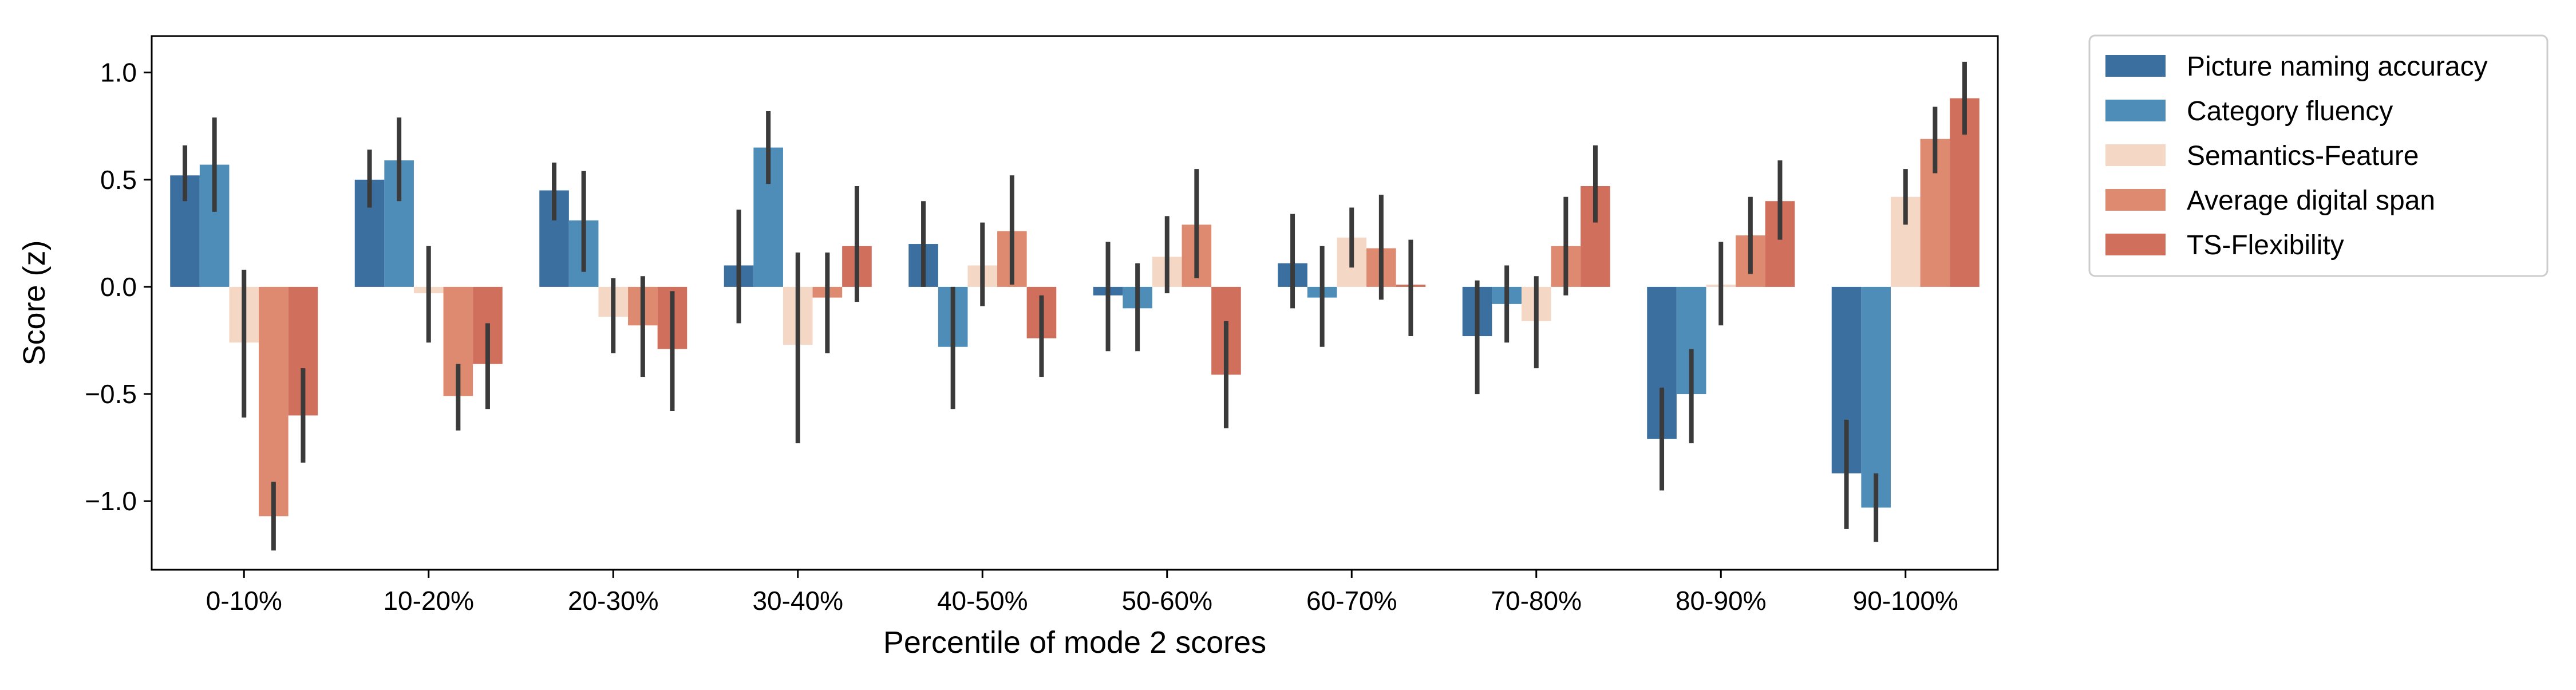 The height and width of the screenshot is (690, 2576). What do you see at coordinates (111, 501) in the screenshot?
I see `y-tick-label: −1.0` at bounding box center [111, 501].